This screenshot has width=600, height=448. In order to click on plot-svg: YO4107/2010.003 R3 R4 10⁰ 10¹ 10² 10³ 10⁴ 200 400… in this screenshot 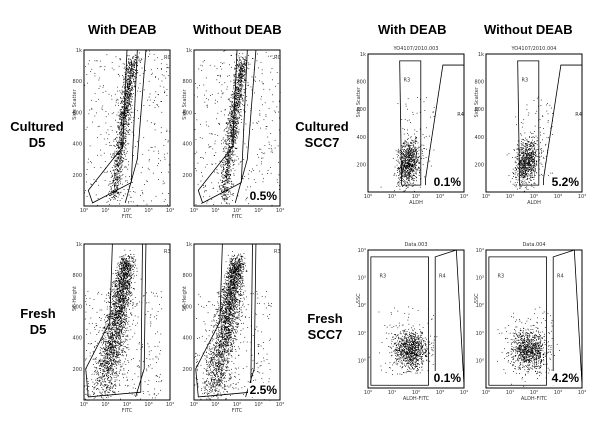, I will do `click(412, 126)`.